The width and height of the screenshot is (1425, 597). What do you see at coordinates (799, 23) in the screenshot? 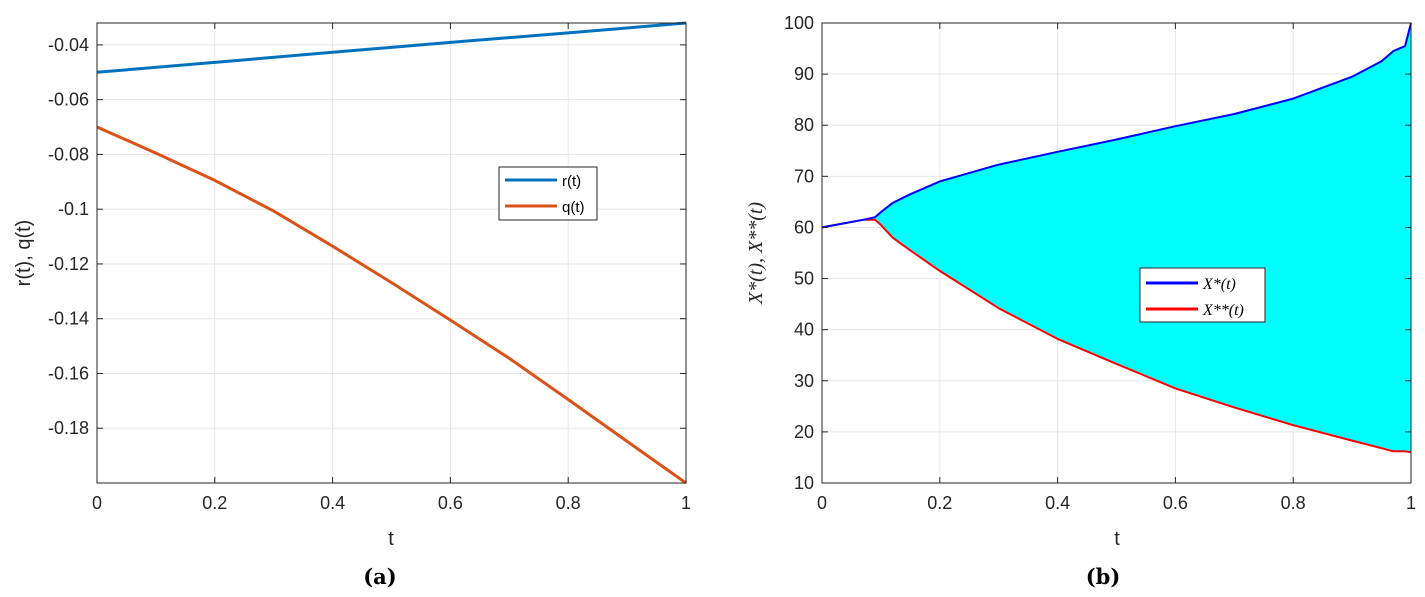
I see `y-tick-label: 100` at bounding box center [799, 23].